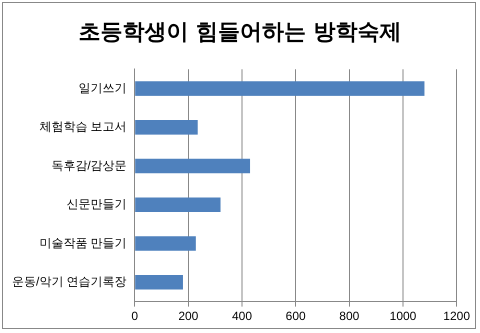  I want to click on x-tick-label: 1200, so click(456, 316).